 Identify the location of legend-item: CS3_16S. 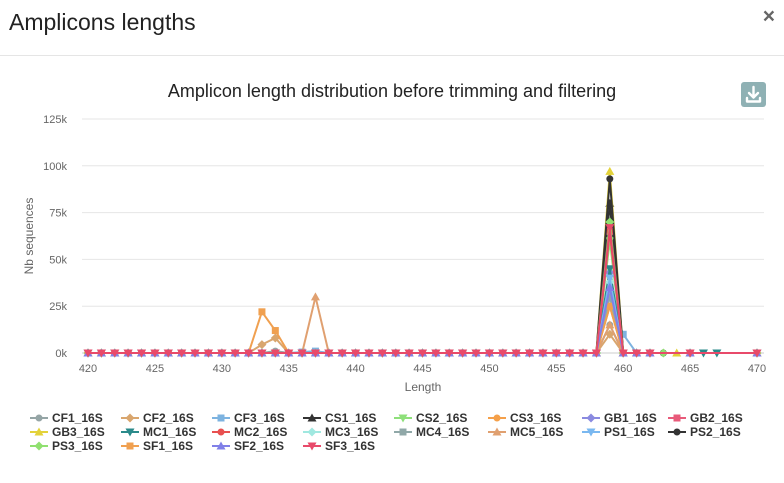
(535, 418).